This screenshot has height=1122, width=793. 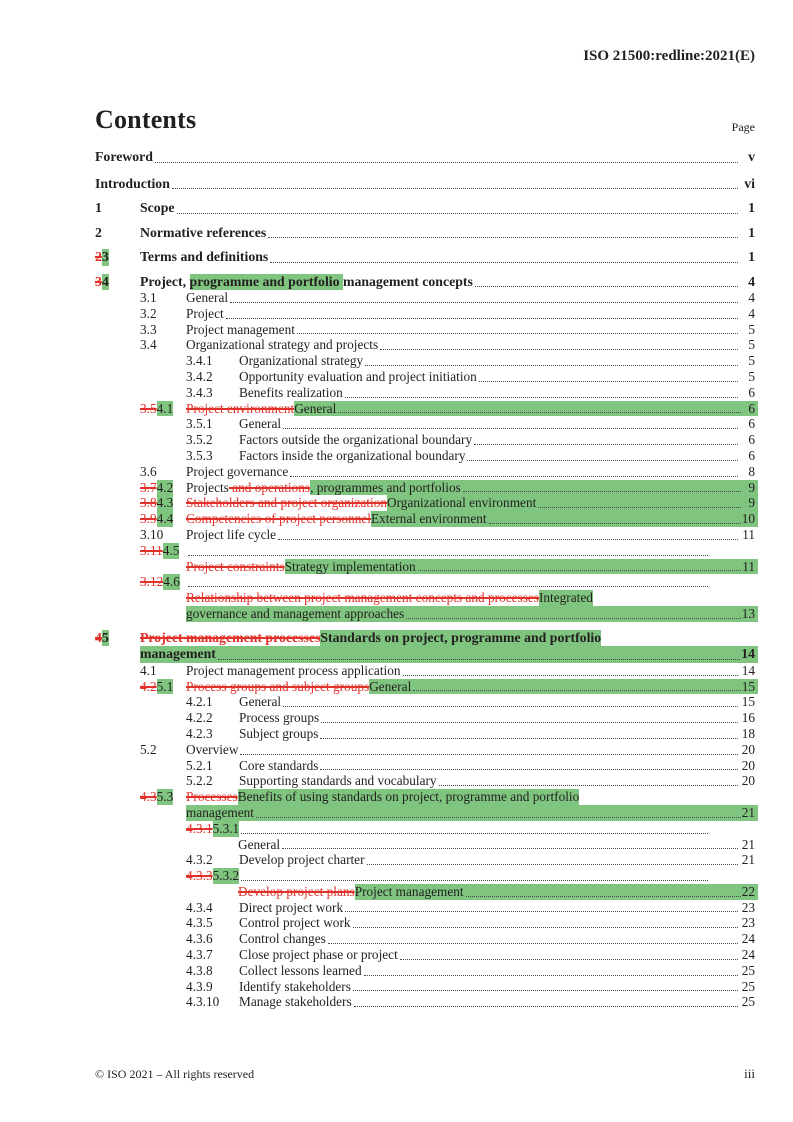 I want to click on text-deleted: 4.3.3, so click(x=199, y=876).